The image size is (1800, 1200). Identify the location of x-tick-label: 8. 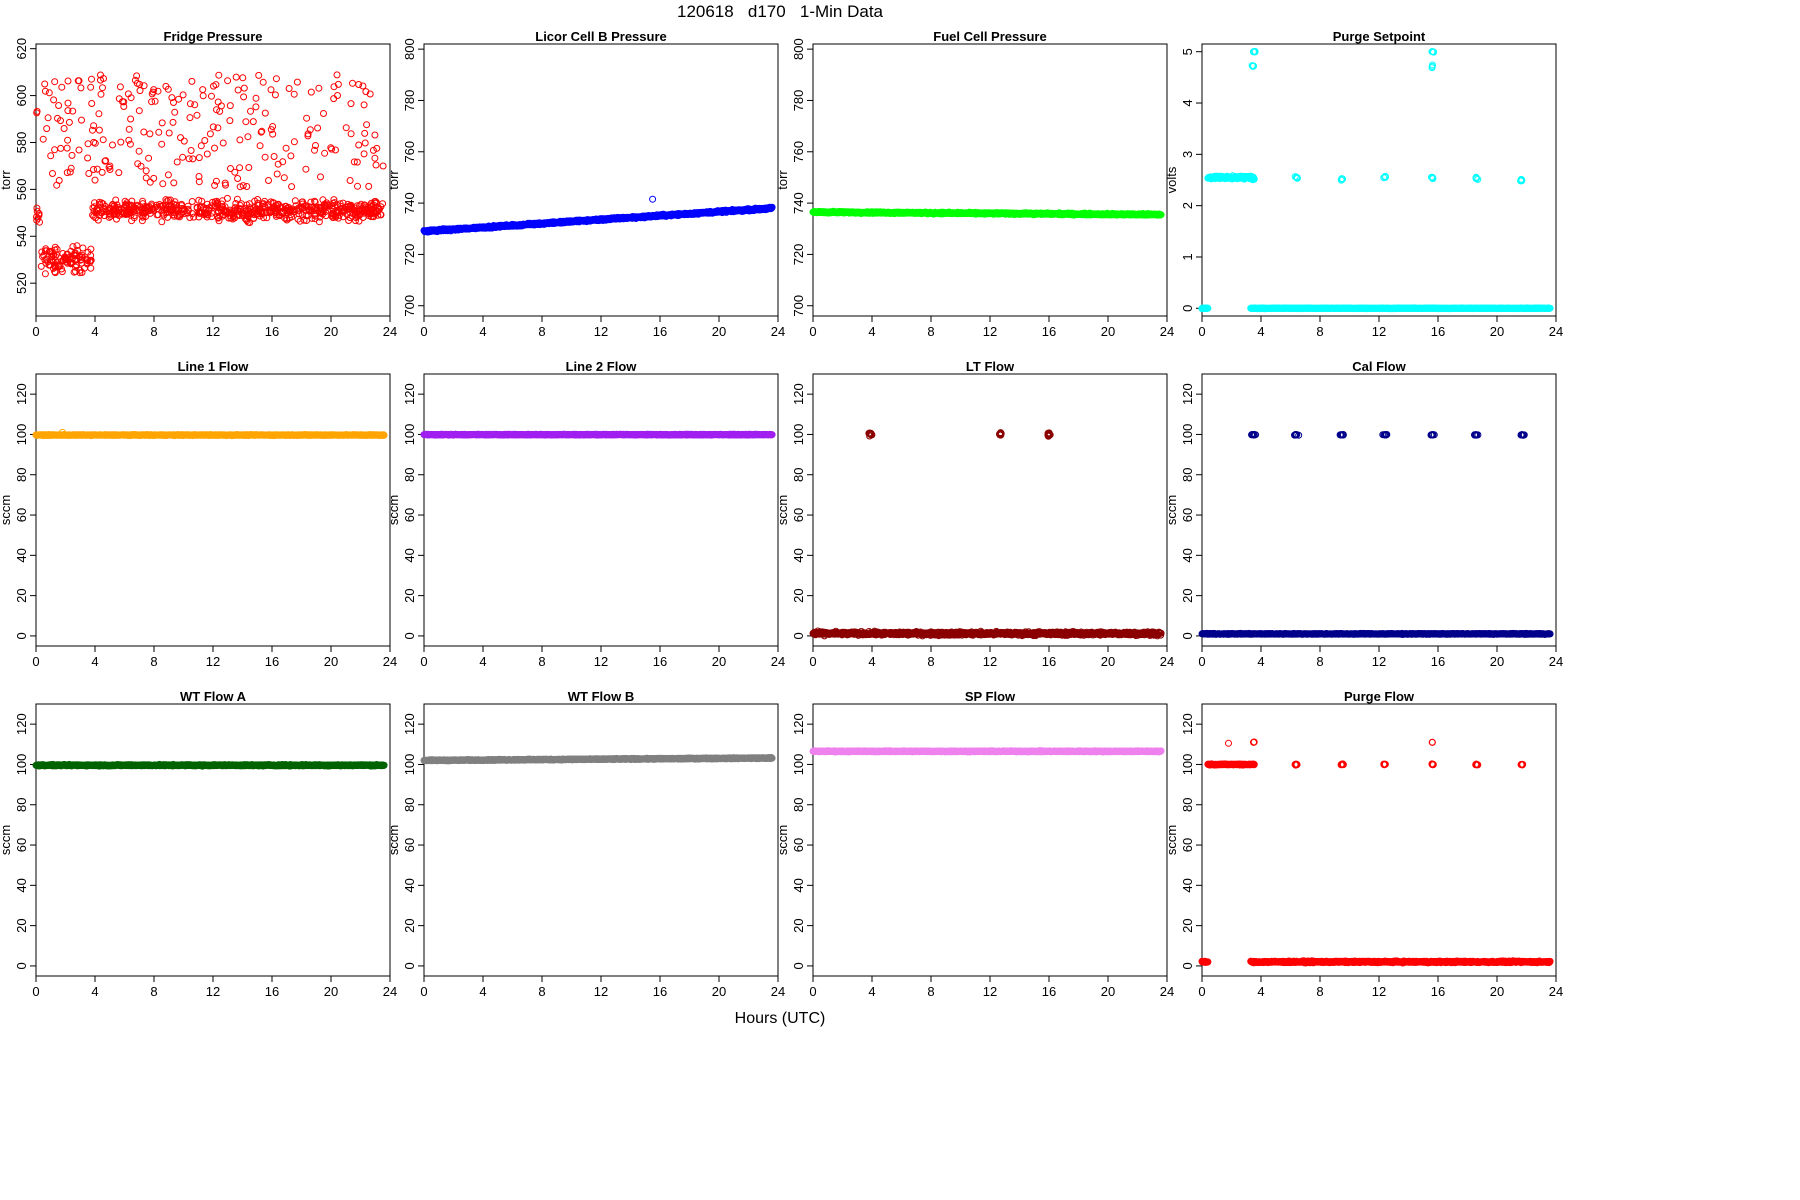
(930, 331).